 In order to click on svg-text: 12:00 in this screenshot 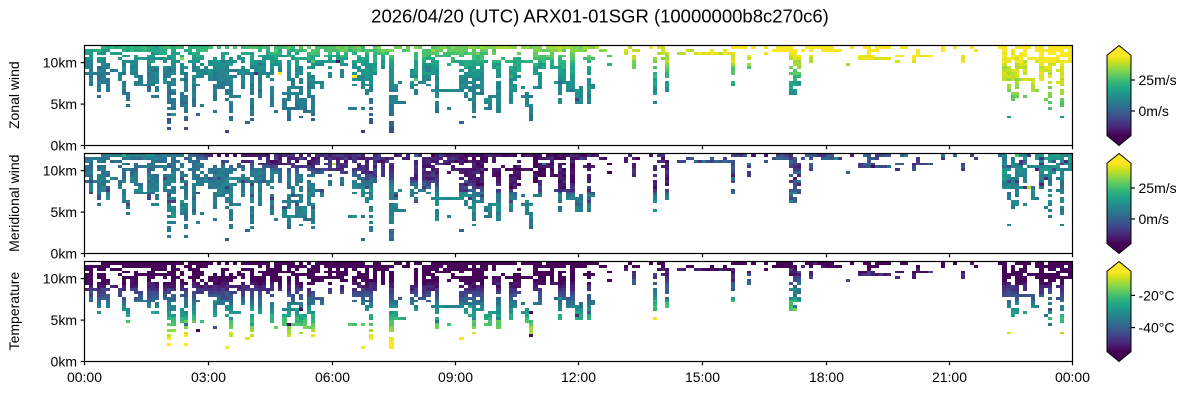, I will do `click(578, 377)`.